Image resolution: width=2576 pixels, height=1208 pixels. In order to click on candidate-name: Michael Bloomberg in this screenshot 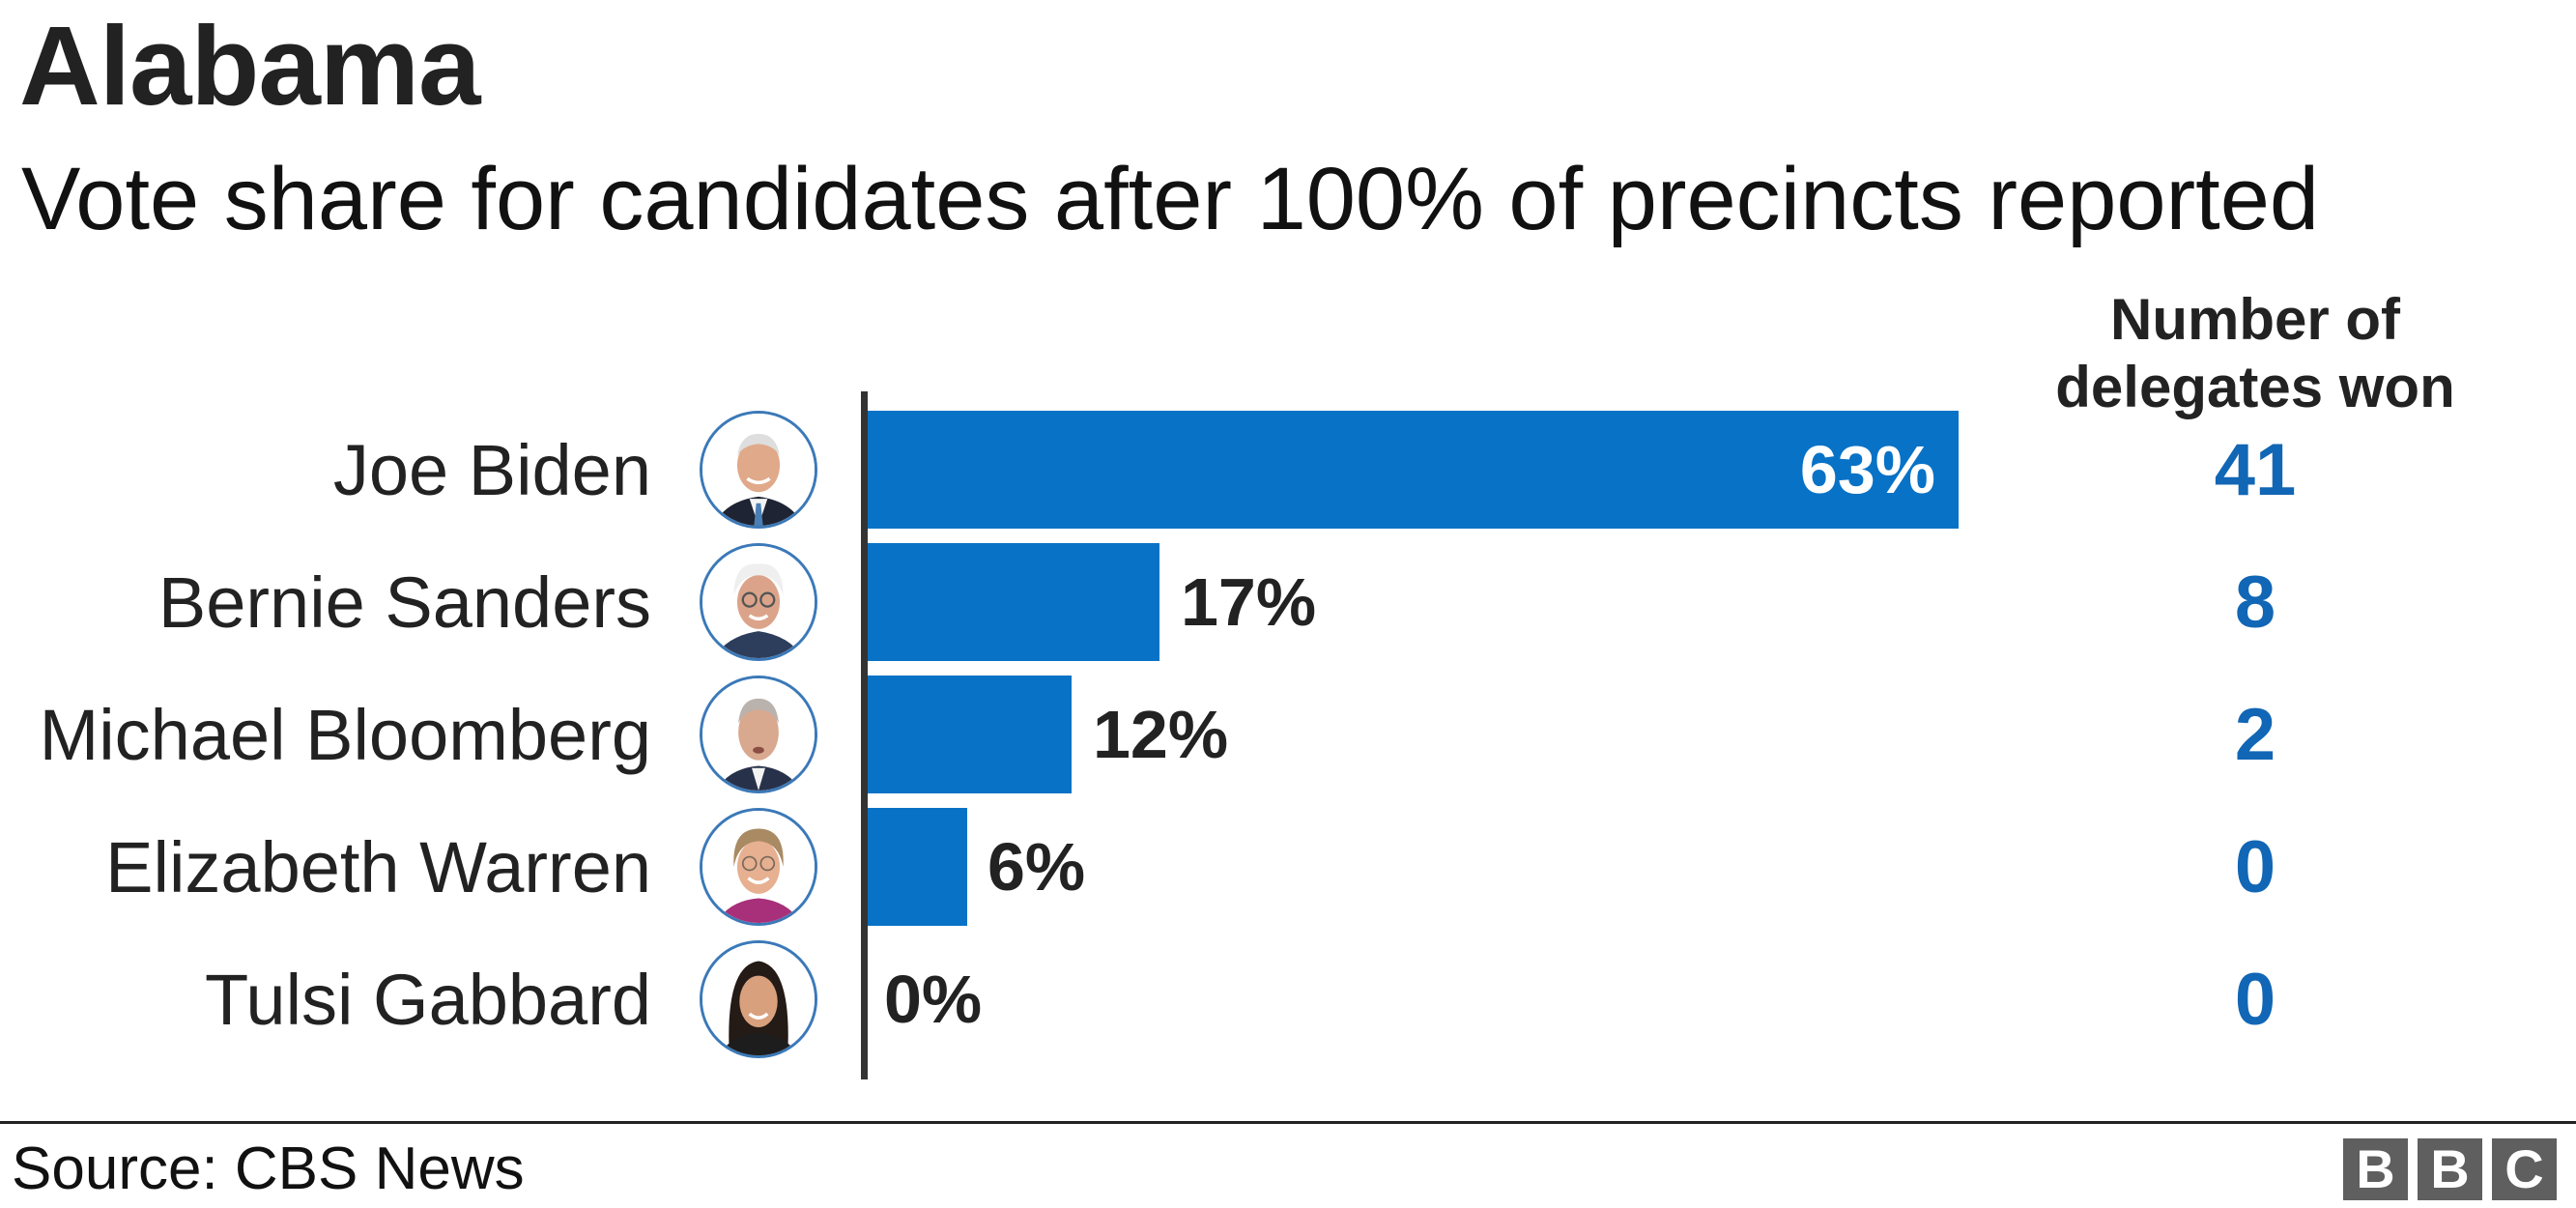, I will do `click(345, 734)`.